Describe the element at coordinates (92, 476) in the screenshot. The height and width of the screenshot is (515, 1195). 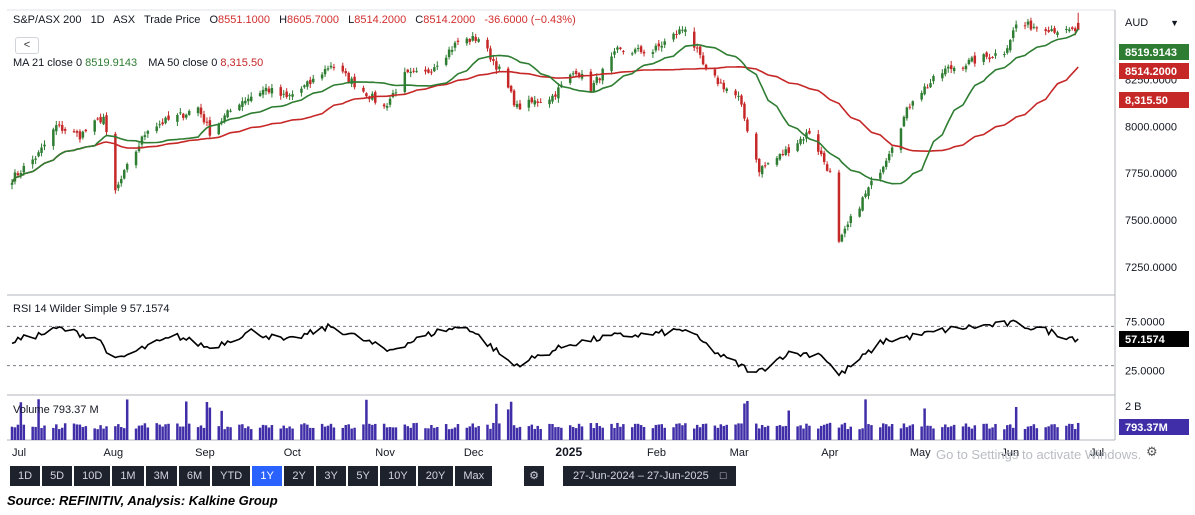
I see `timeframe-button: 10D` at that location.